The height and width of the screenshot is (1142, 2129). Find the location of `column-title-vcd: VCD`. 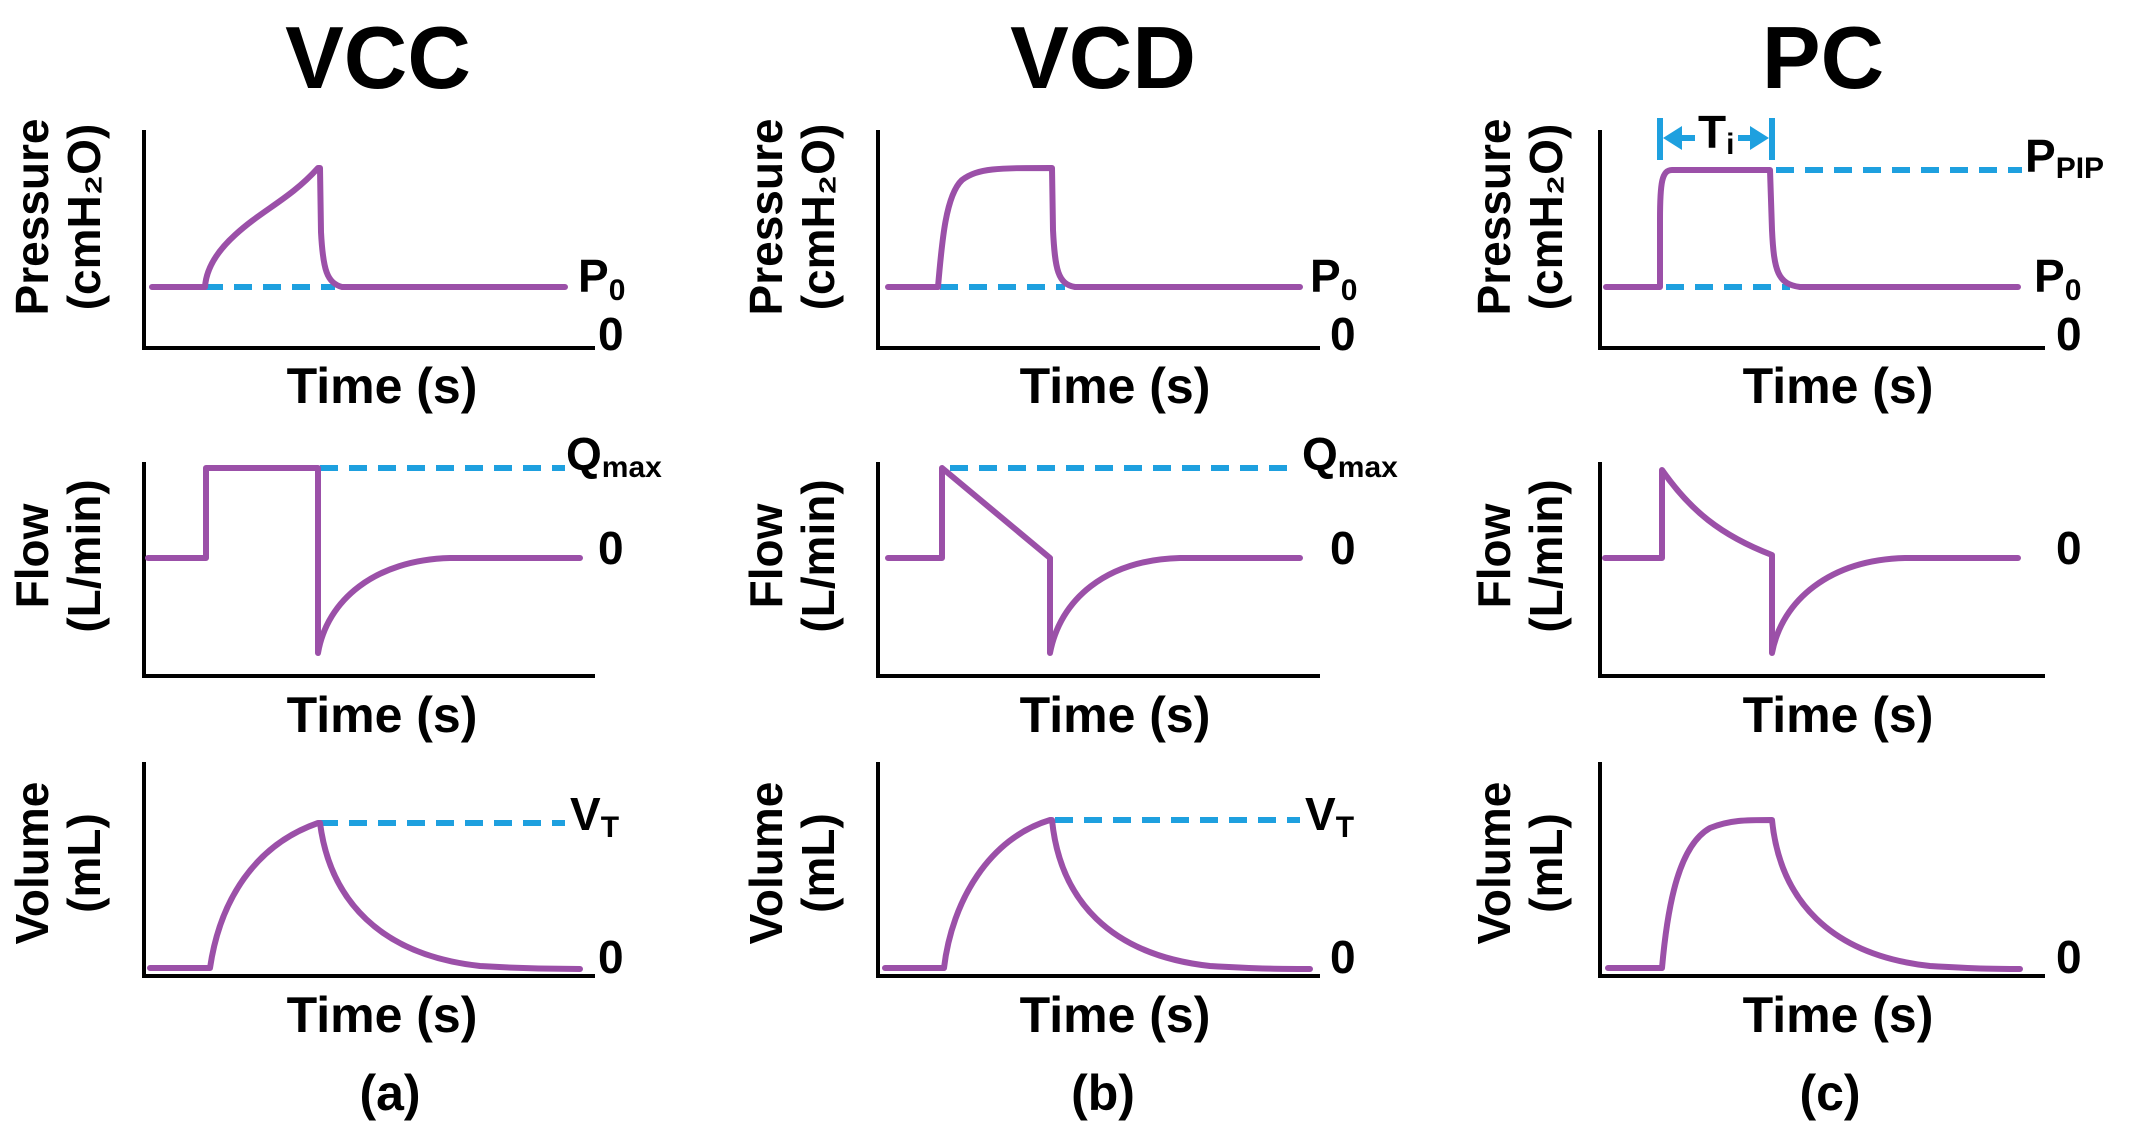

column-title-vcd: VCD is located at coordinates (1103, 57).